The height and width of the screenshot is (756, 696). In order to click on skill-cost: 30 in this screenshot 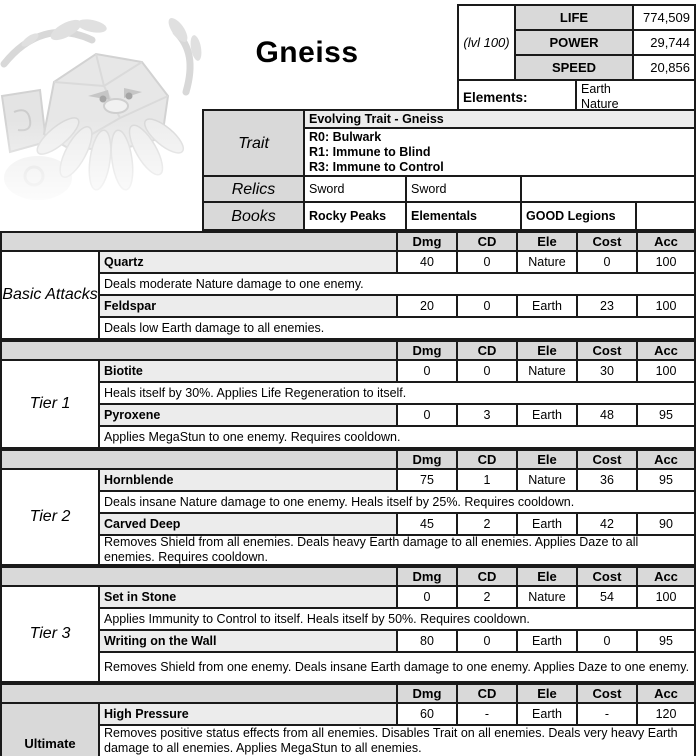, I will do `click(608, 372)`.